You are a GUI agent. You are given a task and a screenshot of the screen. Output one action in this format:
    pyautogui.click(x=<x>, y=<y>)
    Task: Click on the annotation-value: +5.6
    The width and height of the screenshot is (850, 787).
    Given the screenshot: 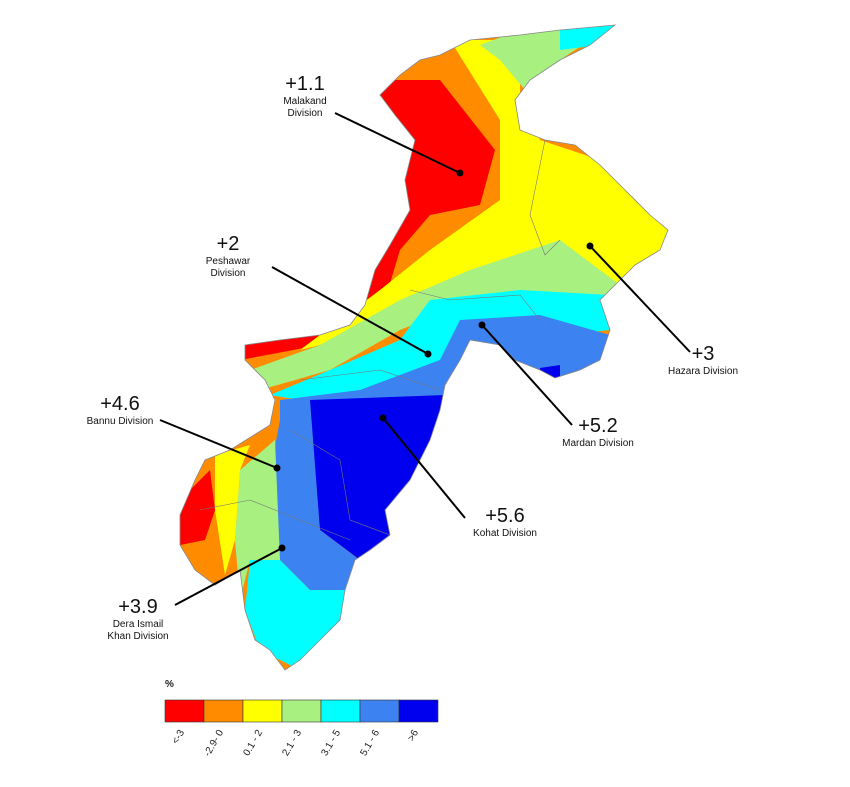 What is the action you would take?
    pyautogui.click(x=504, y=516)
    